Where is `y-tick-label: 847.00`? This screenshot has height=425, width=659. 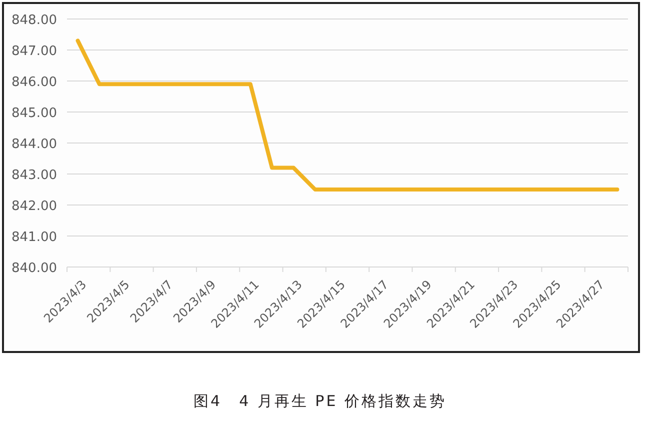 y-tick-label: 847.00 is located at coordinates (34, 51).